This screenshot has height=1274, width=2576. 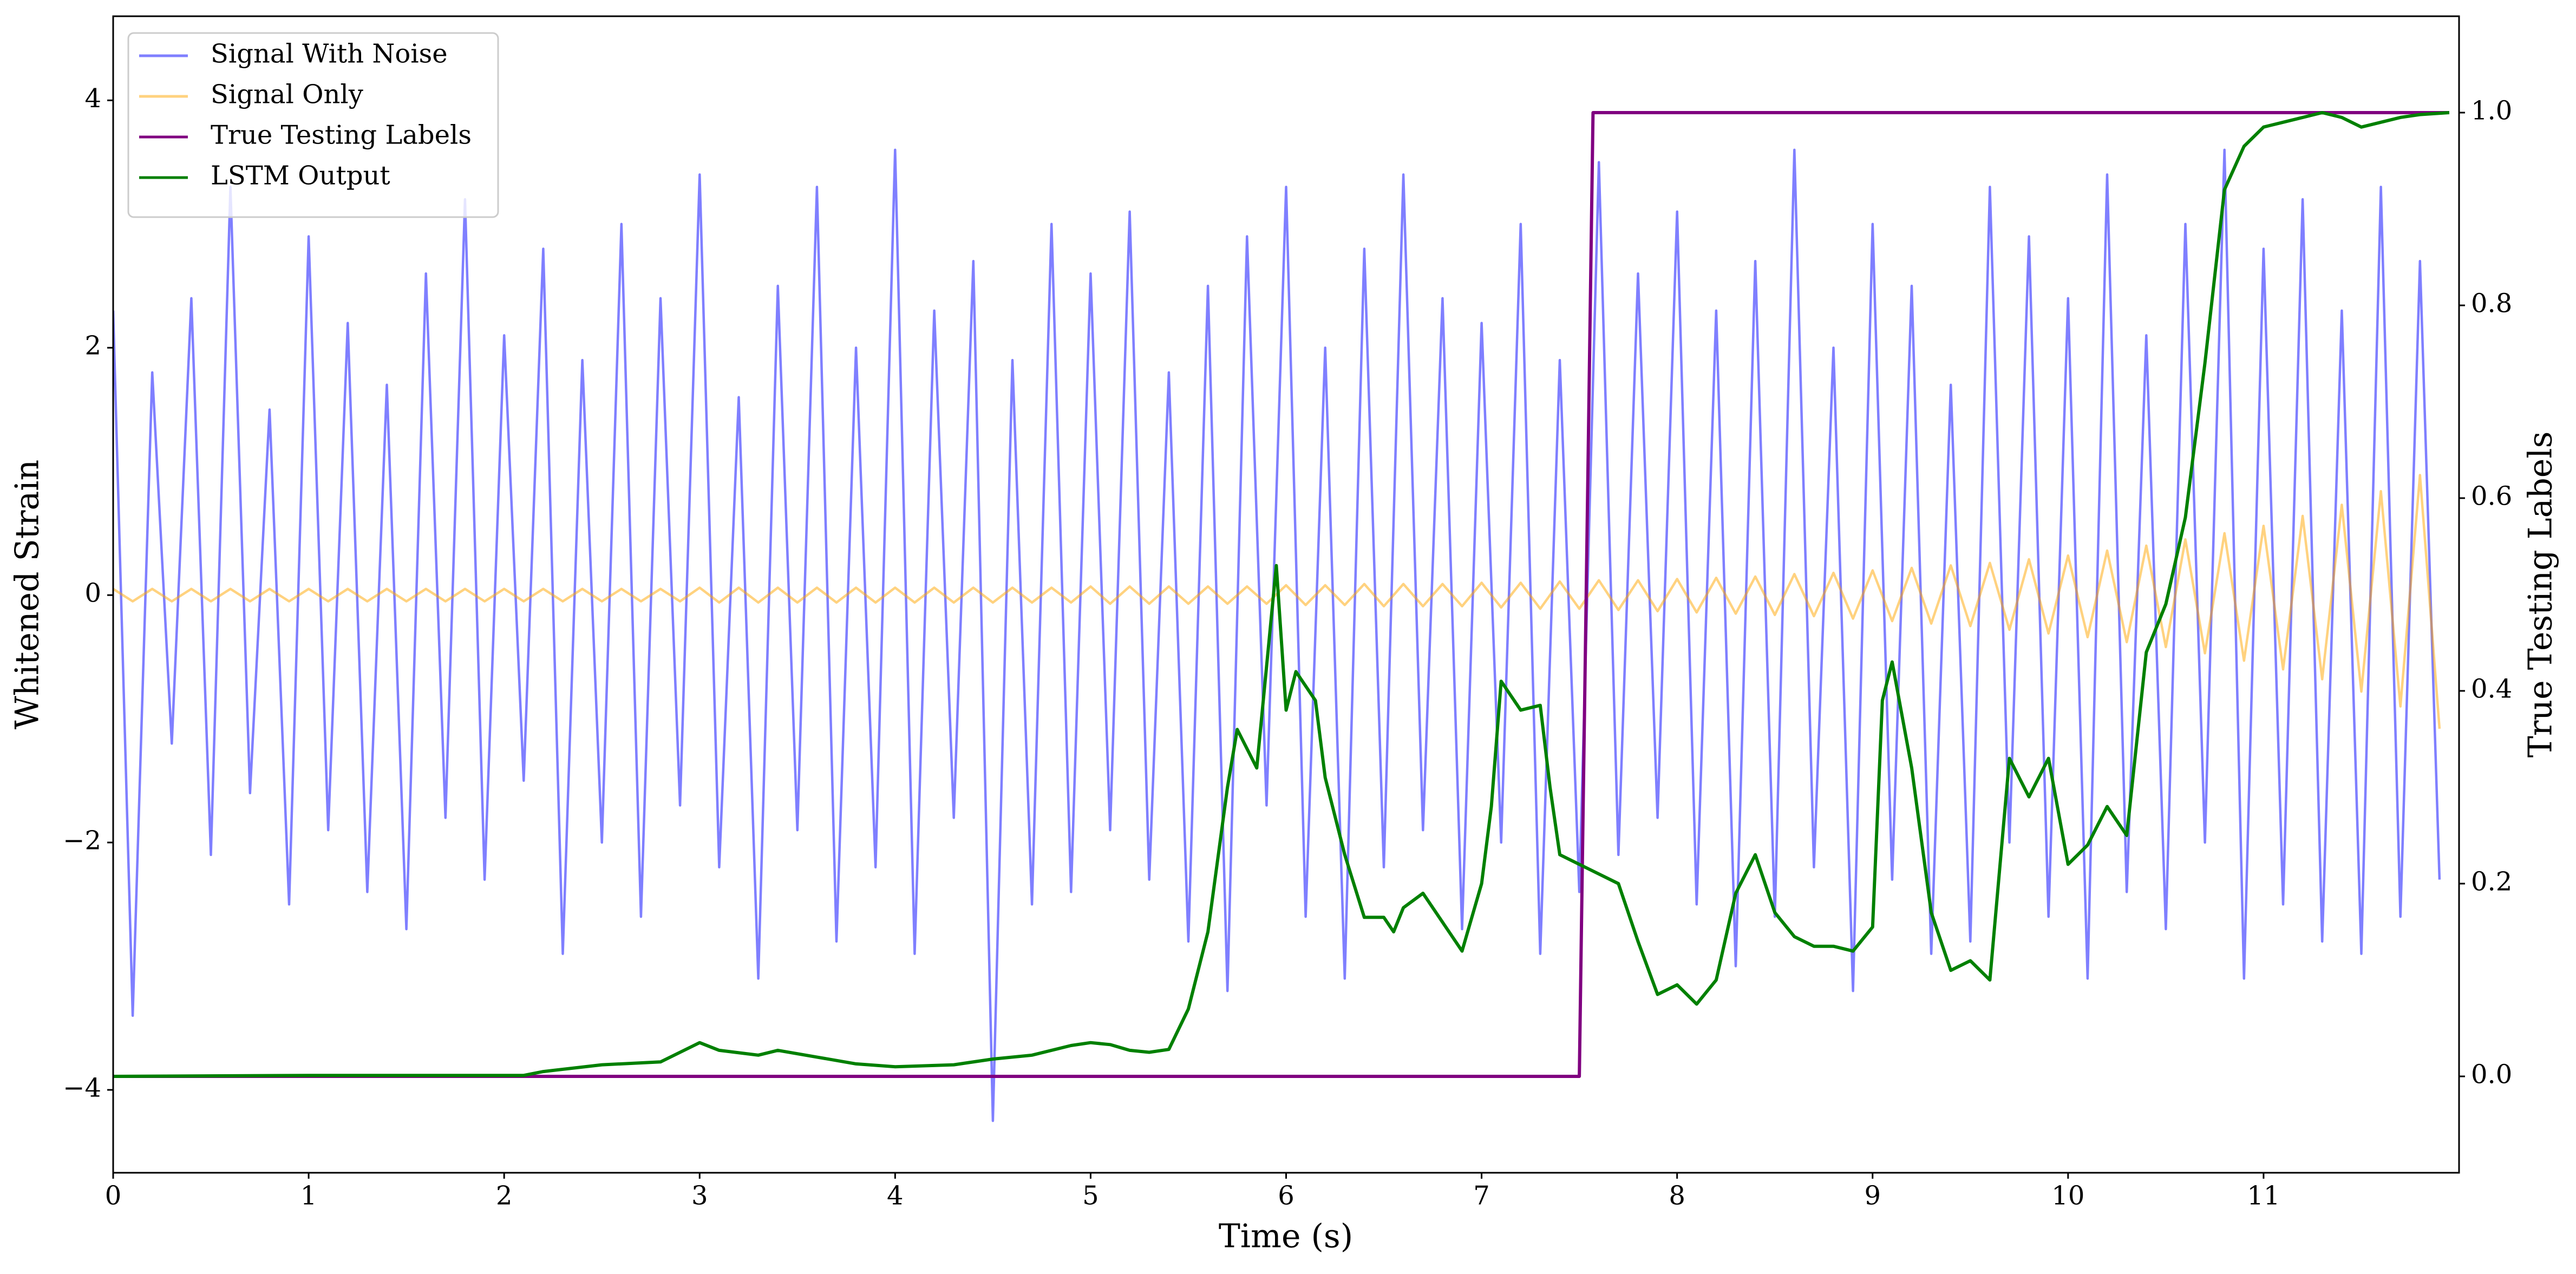 I want to click on y2-tick-label: 0.4, so click(x=2491, y=689).